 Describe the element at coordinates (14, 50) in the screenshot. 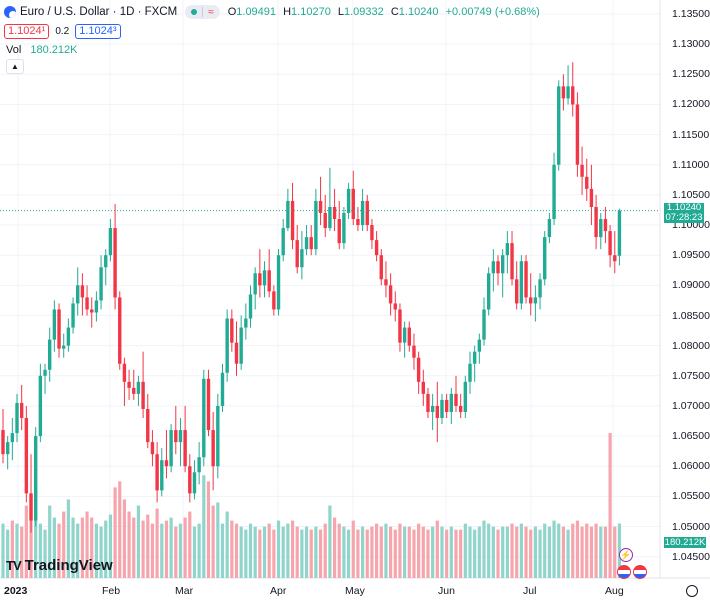

I see `volume-label: Vol` at that location.